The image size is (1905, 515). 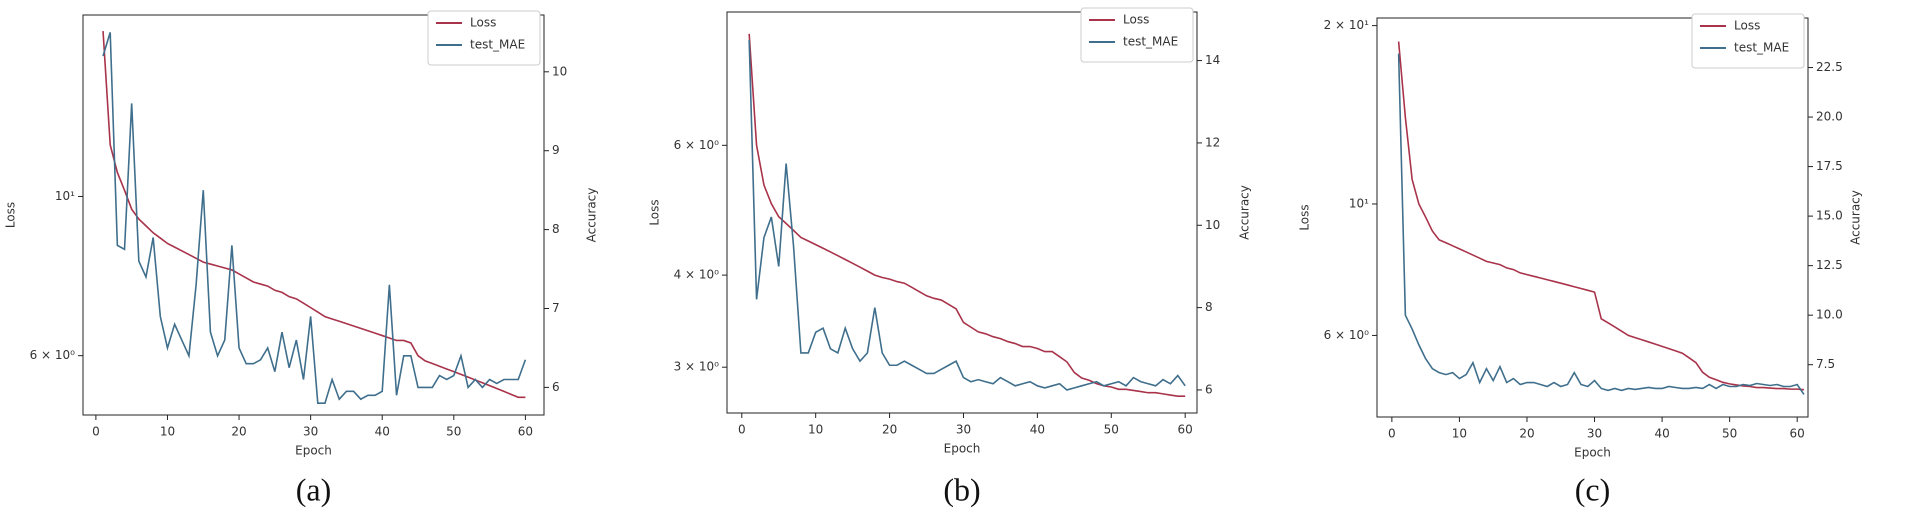 I want to click on caption: (c), so click(x=1593, y=489).